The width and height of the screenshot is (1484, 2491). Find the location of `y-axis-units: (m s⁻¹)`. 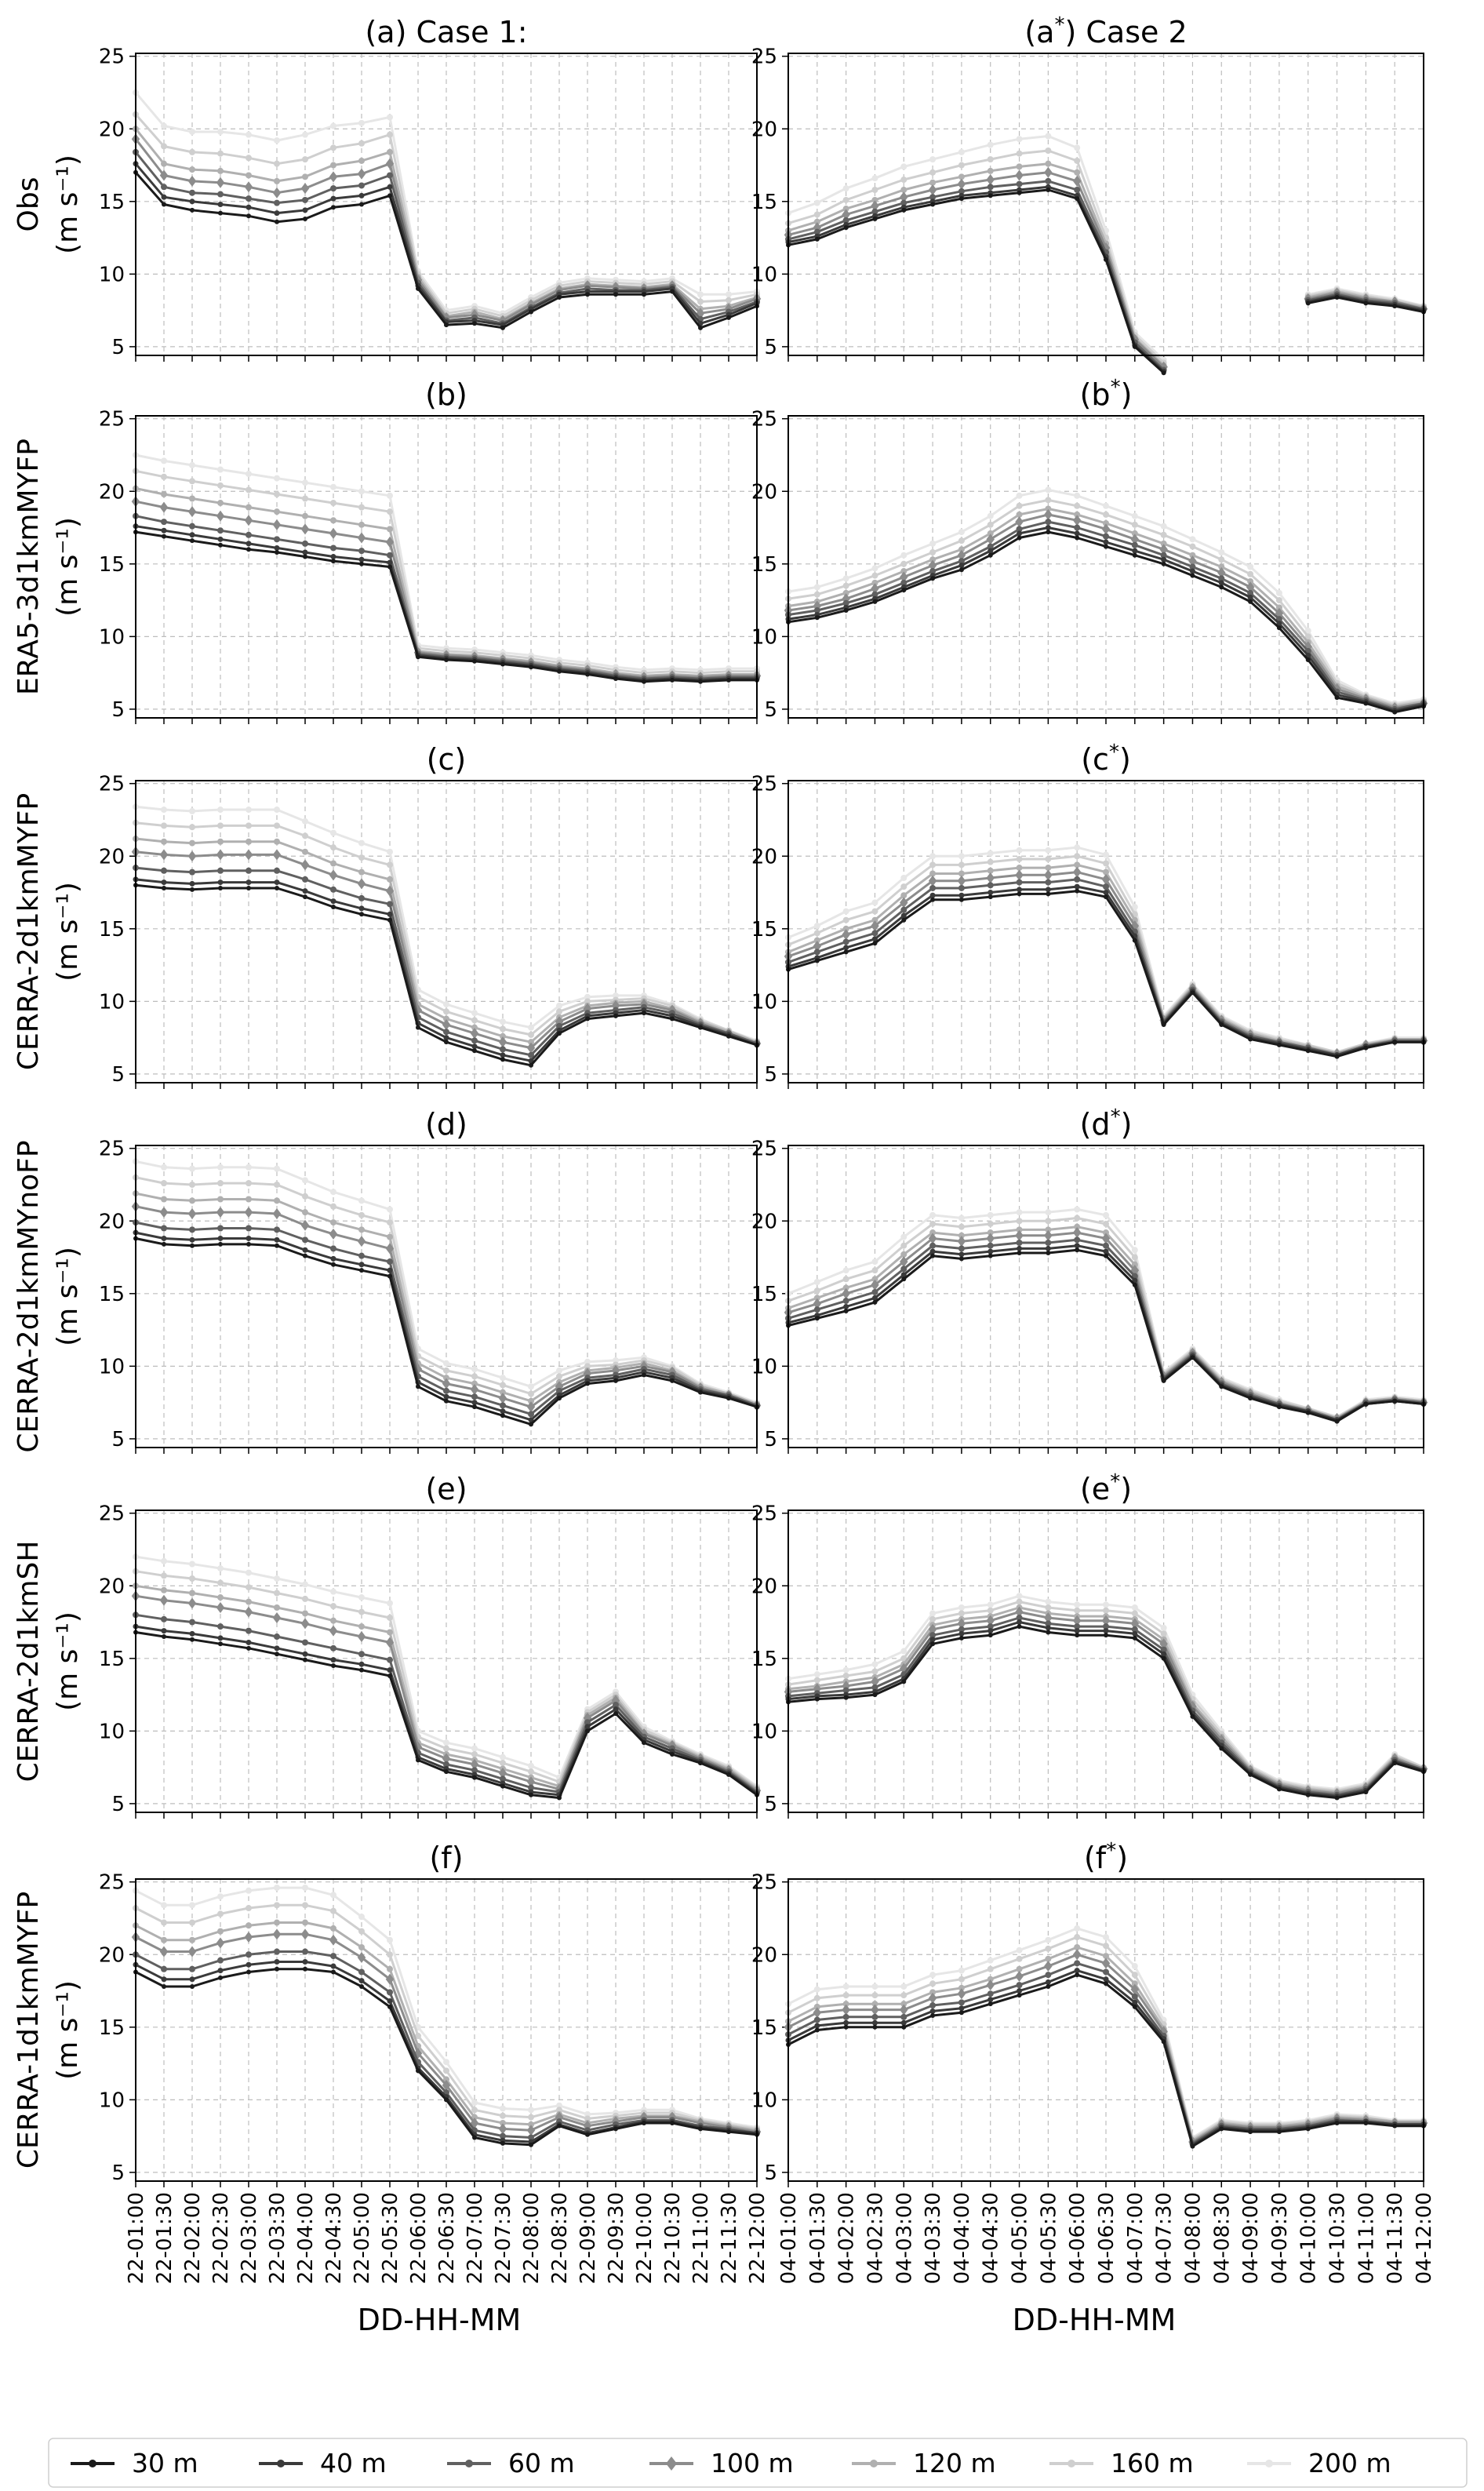

y-axis-units: (m s⁻¹) is located at coordinates (68, 931).